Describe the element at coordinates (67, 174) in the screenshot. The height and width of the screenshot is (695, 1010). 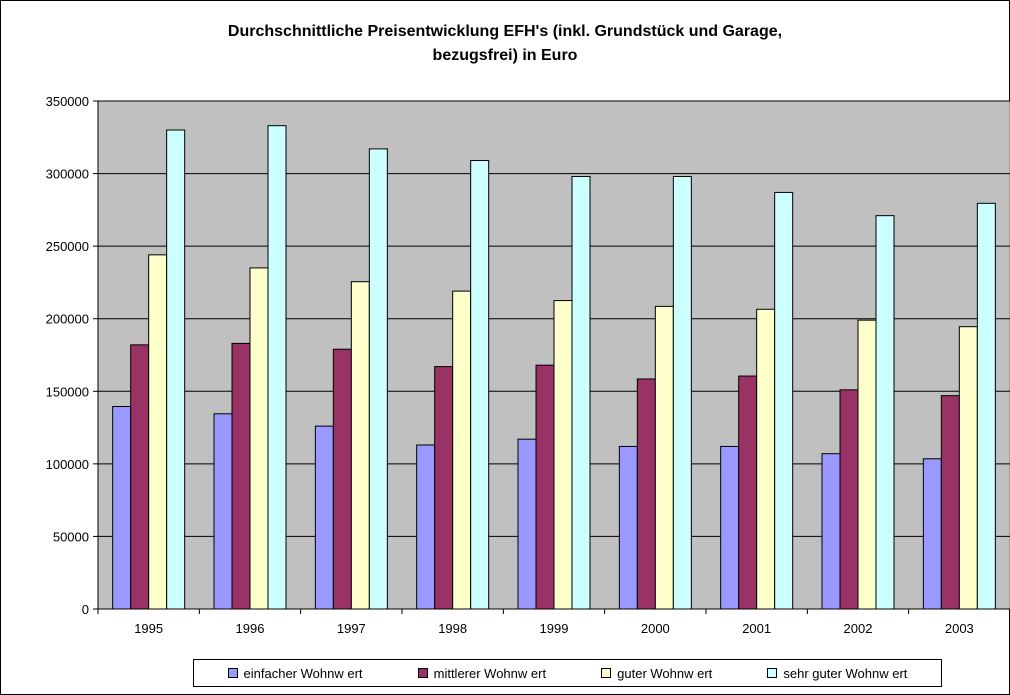
I see `y-tick-label-6: 300000` at that location.